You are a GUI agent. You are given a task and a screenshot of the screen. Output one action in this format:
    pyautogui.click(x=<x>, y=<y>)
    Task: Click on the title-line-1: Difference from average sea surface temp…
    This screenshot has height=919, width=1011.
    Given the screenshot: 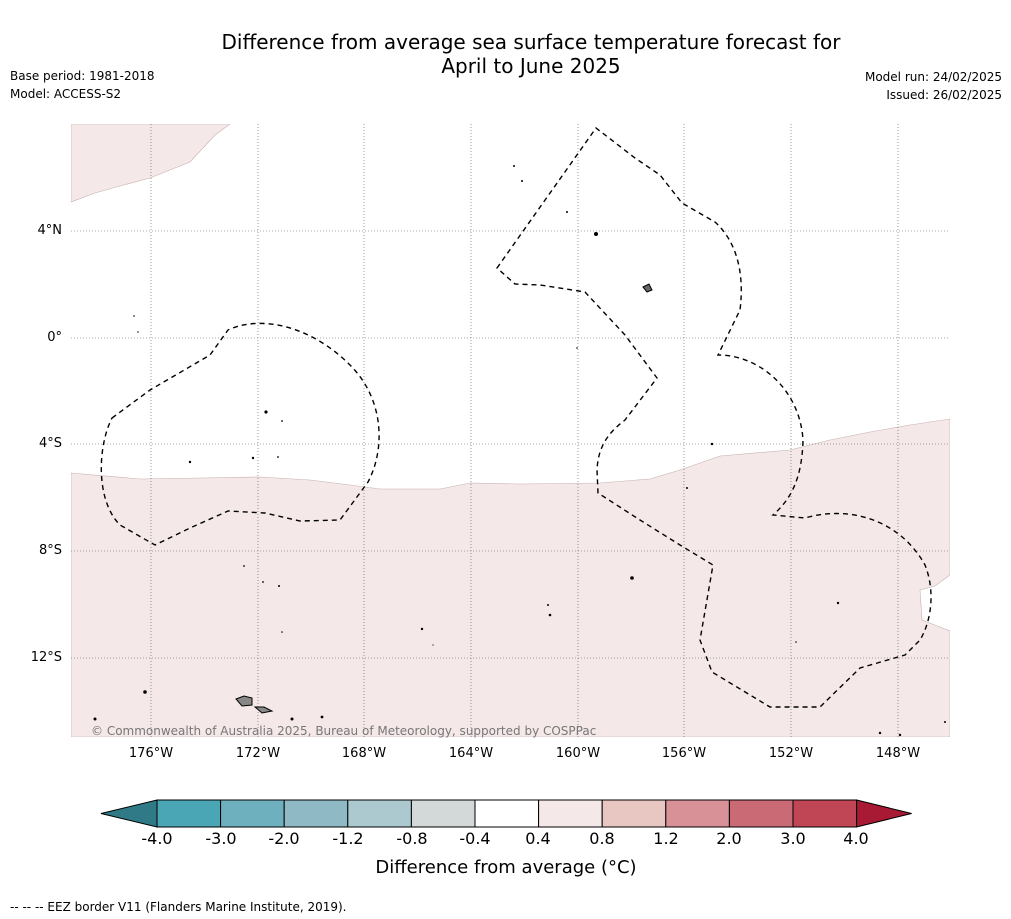 What is the action you would take?
    pyautogui.click(x=531, y=42)
    